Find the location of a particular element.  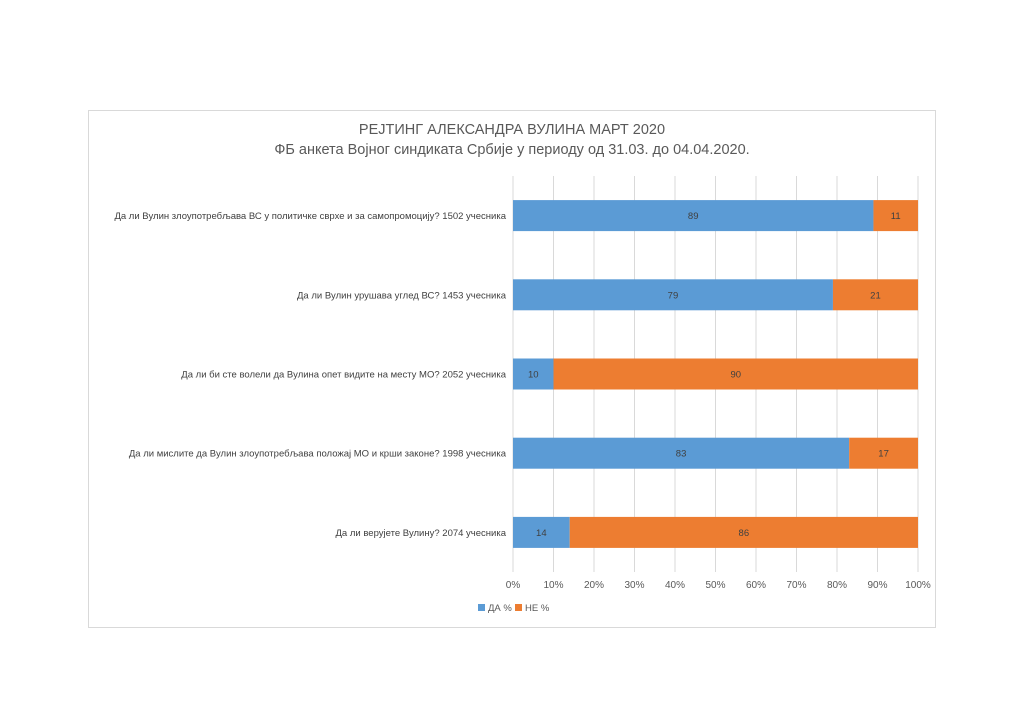

data-label: 79 is located at coordinates (673, 295).